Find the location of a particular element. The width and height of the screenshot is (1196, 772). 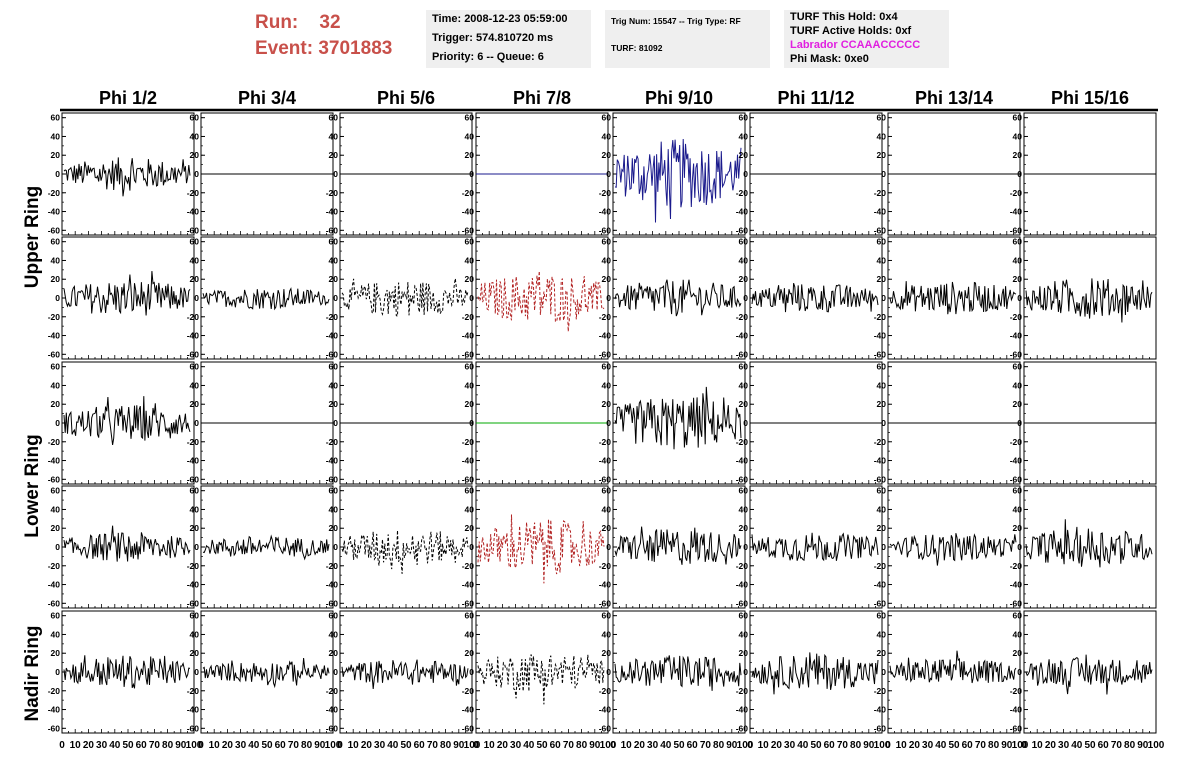

event-label: Event: is located at coordinates (284, 48).